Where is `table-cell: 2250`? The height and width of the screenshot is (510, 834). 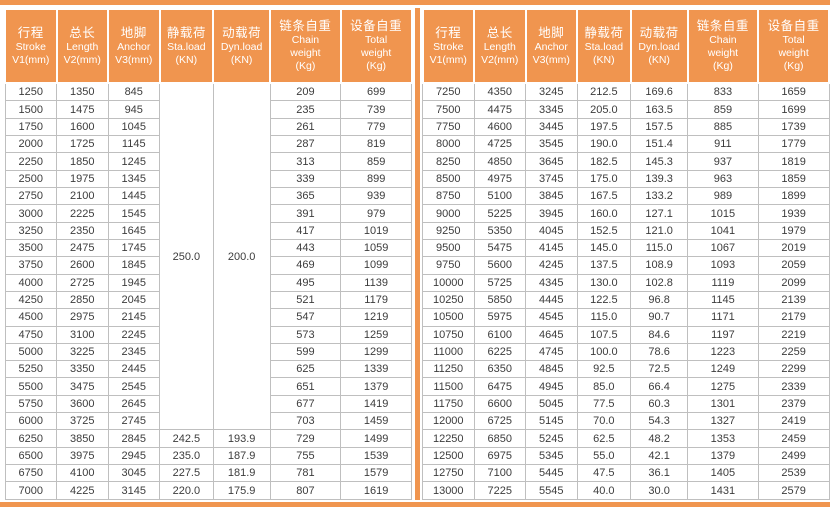
table-cell: 2250 is located at coordinates (30, 161).